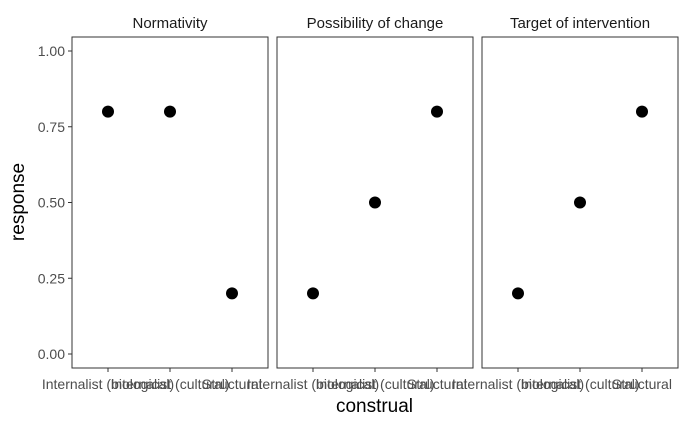  Describe the element at coordinates (51, 51) in the screenshot. I see `y-tick-label: 1.00` at that location.